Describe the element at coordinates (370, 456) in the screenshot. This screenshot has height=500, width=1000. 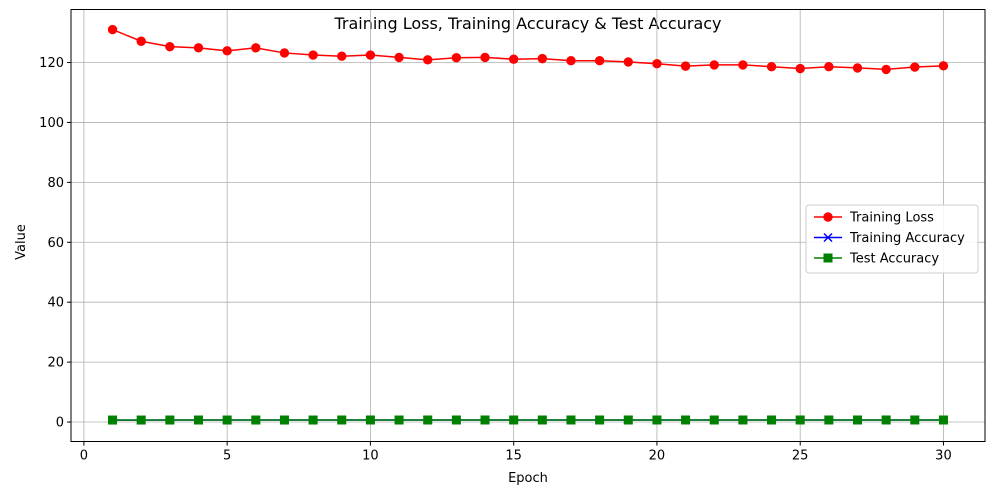
I see `x-tick-label: 10` at that location.